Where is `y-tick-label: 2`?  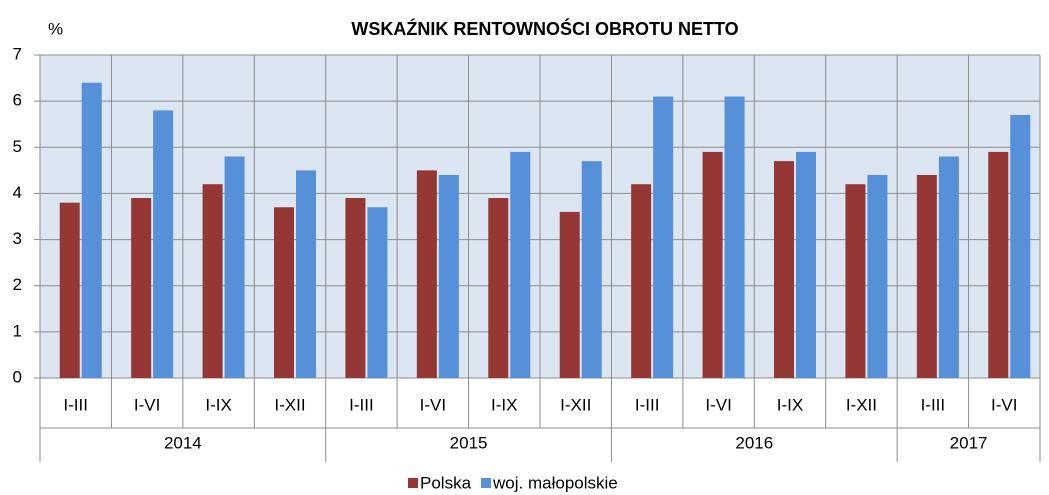 y-tick-label: 2 is located at coordinates (17, 284).